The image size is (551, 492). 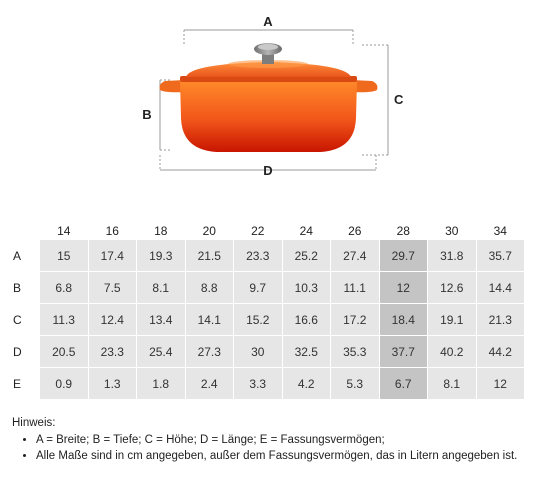 I want to click on column-header: 20, so click(x=209, y=231).